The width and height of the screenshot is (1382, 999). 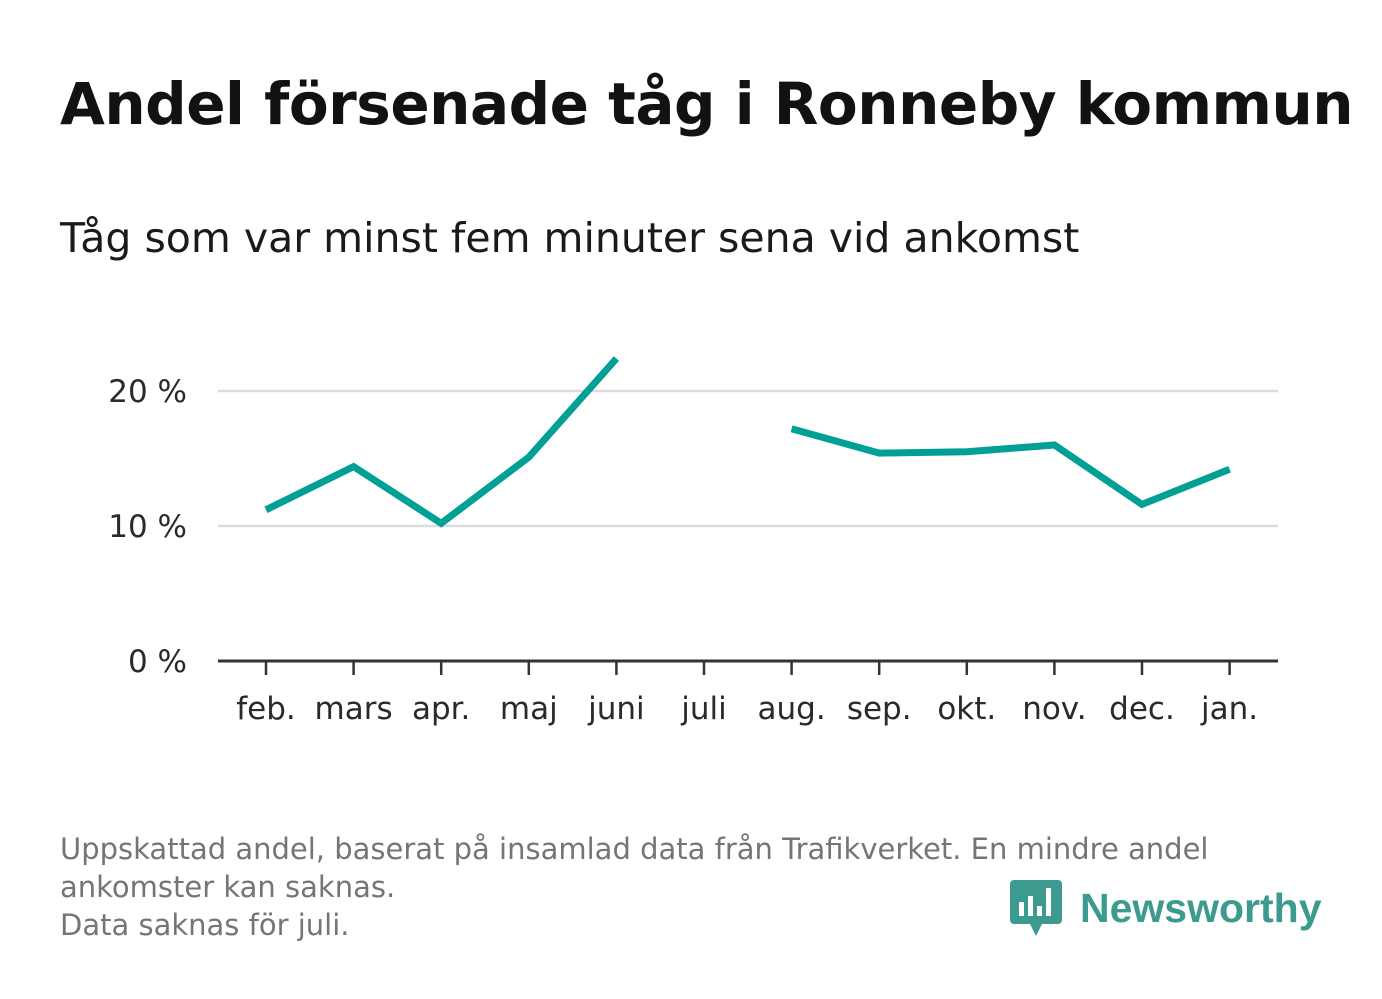 I want to click on newsworthy-logo: Newsworthy, so click(x=1166, y=908).